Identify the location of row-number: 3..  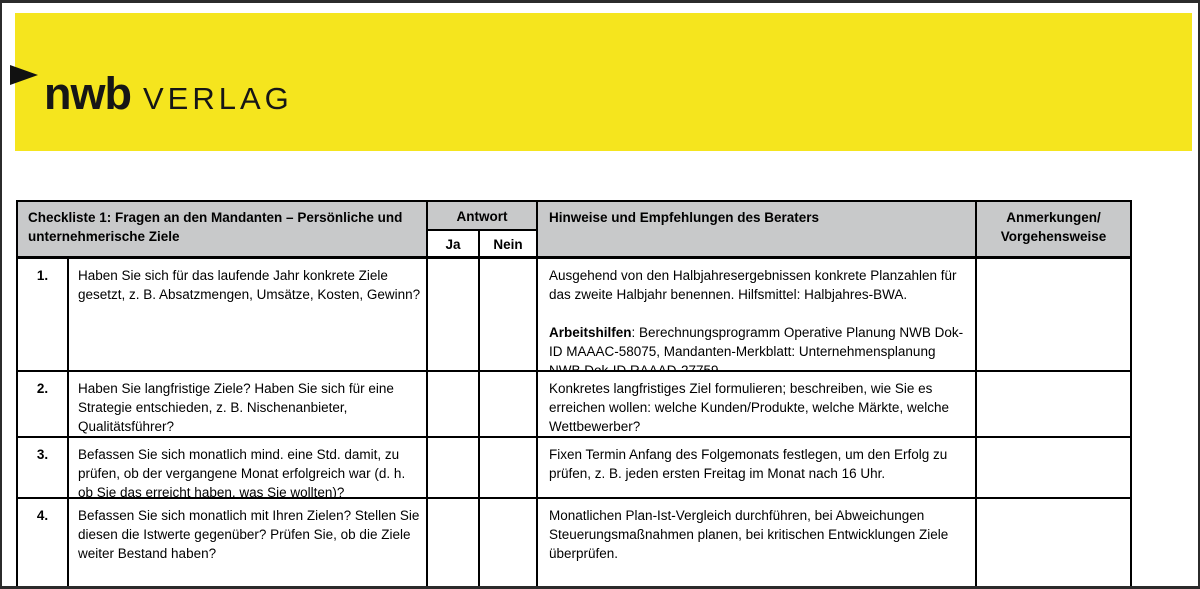
(42, 467).